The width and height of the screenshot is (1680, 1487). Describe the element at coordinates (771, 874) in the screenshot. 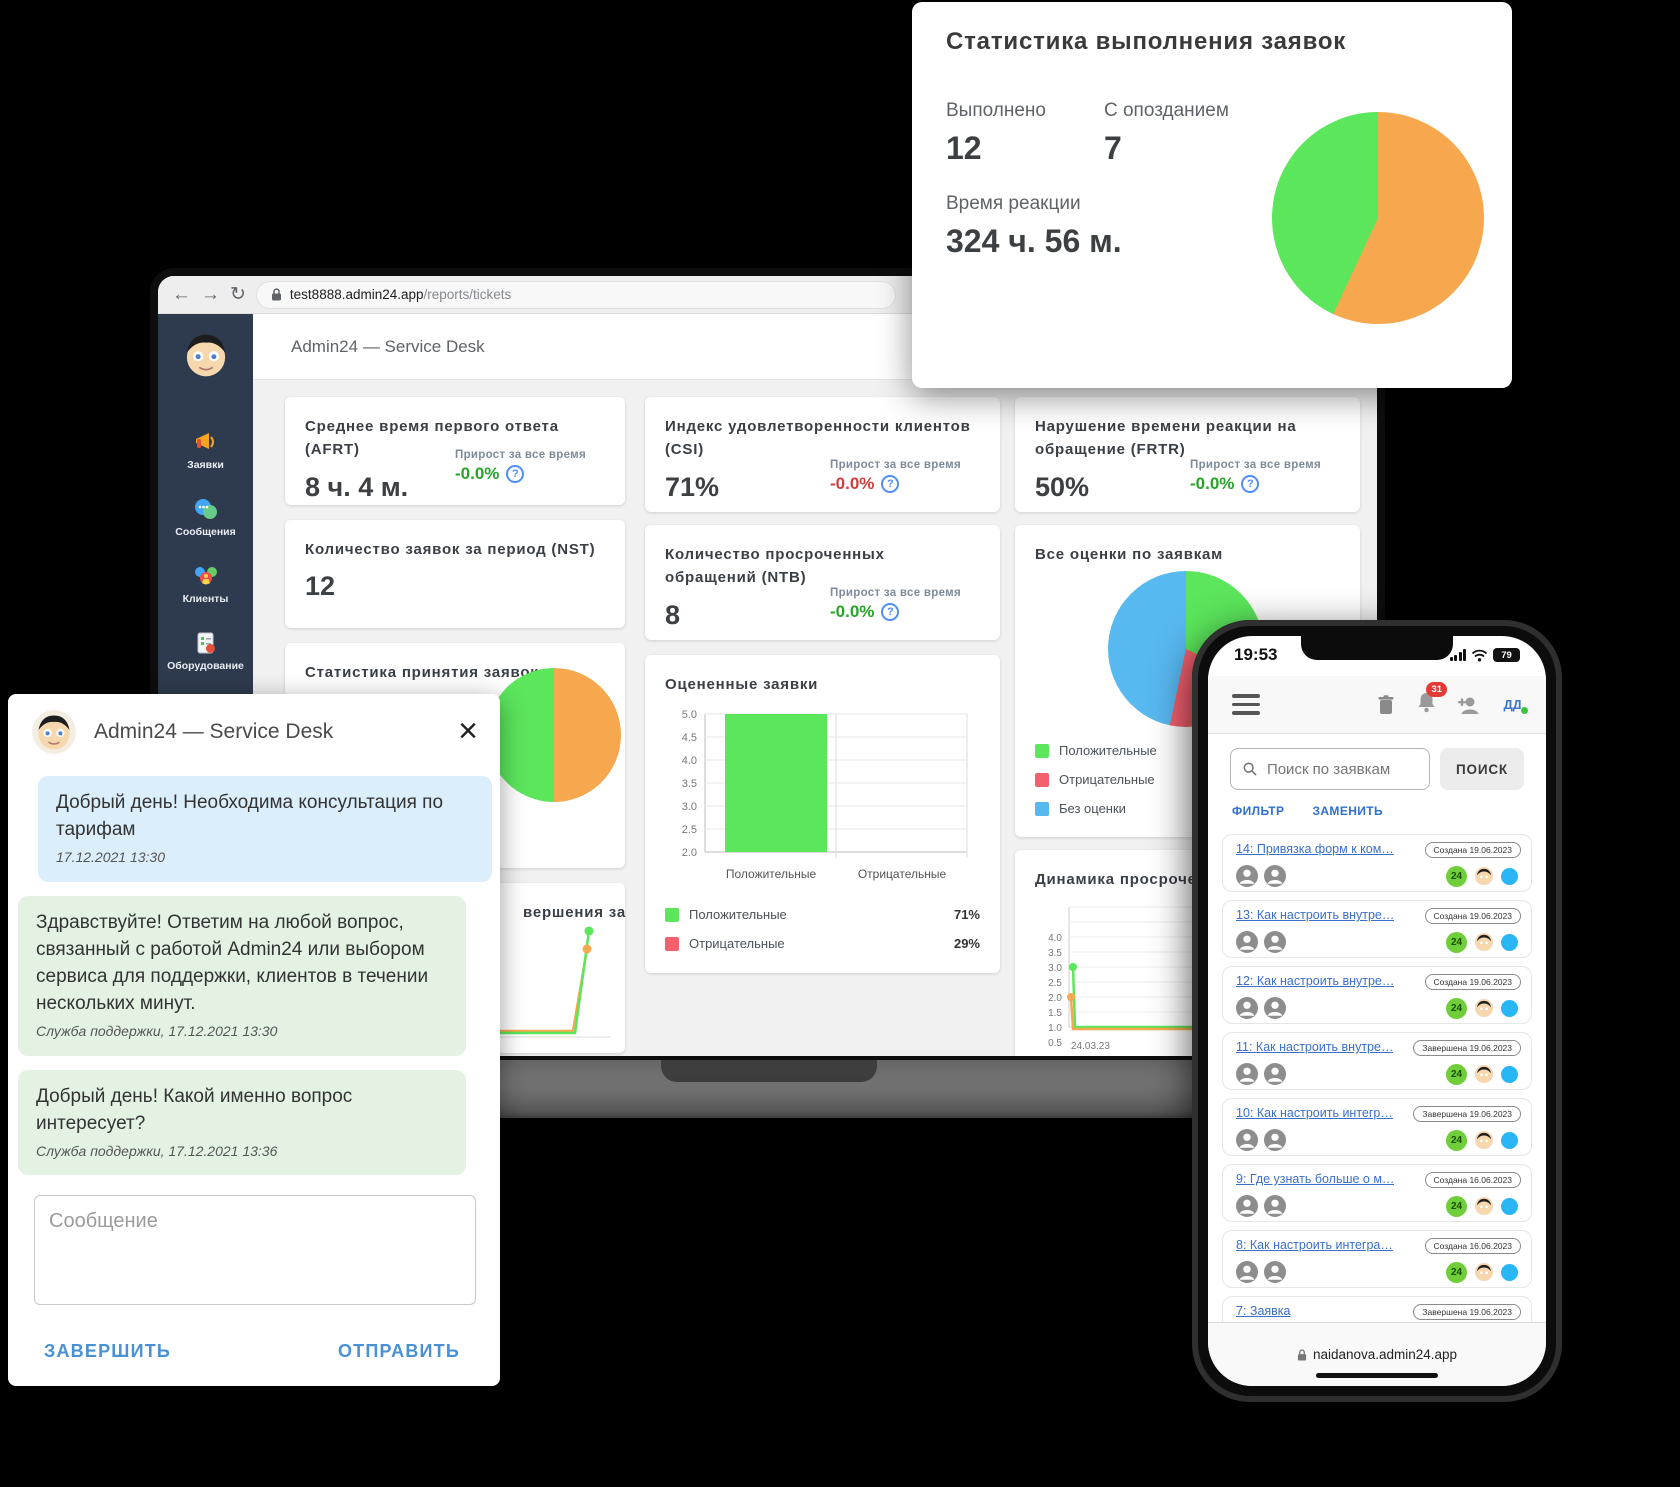

I see `svg-text: Положительные` at that location.